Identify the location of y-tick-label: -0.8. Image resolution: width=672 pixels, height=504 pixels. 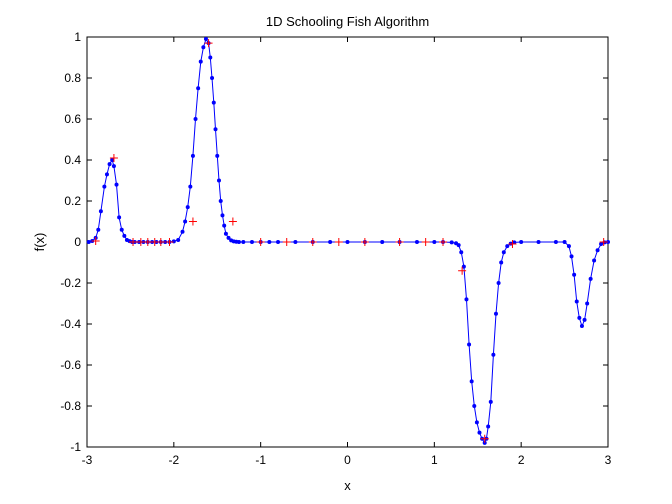
(70, 406).